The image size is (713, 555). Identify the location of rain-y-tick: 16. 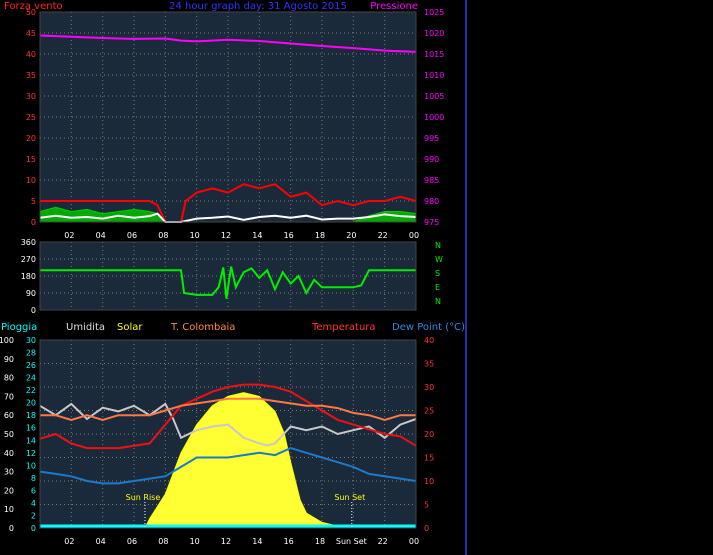
(31, 428).